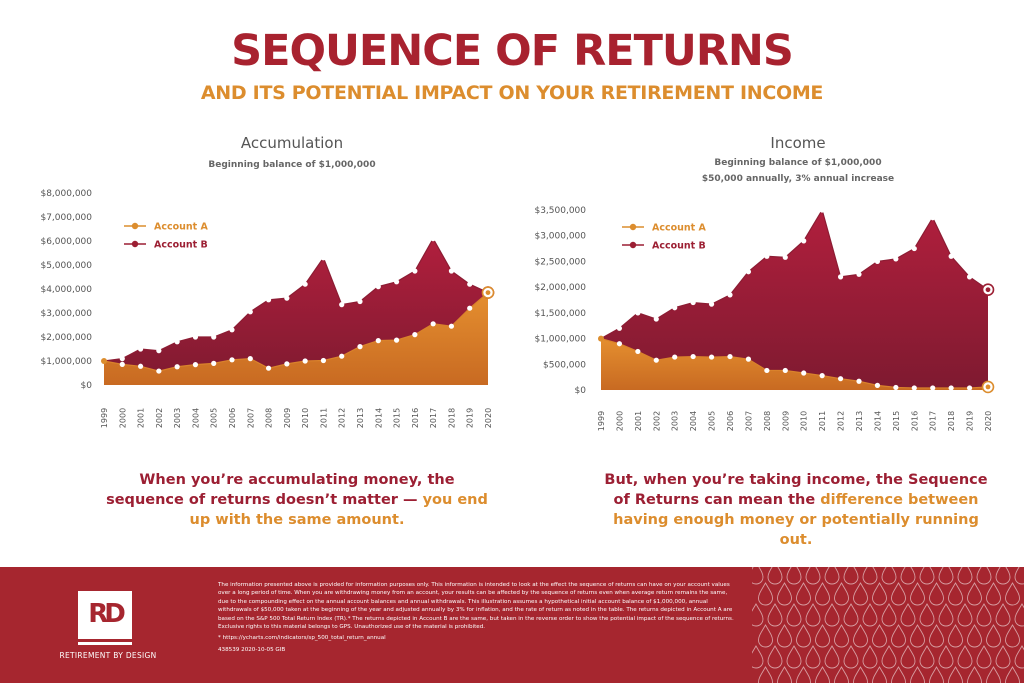  Describe the element at coordinates (66, 266) in the screenshot. I see `y-tick-label: $5,000,000` at that location.